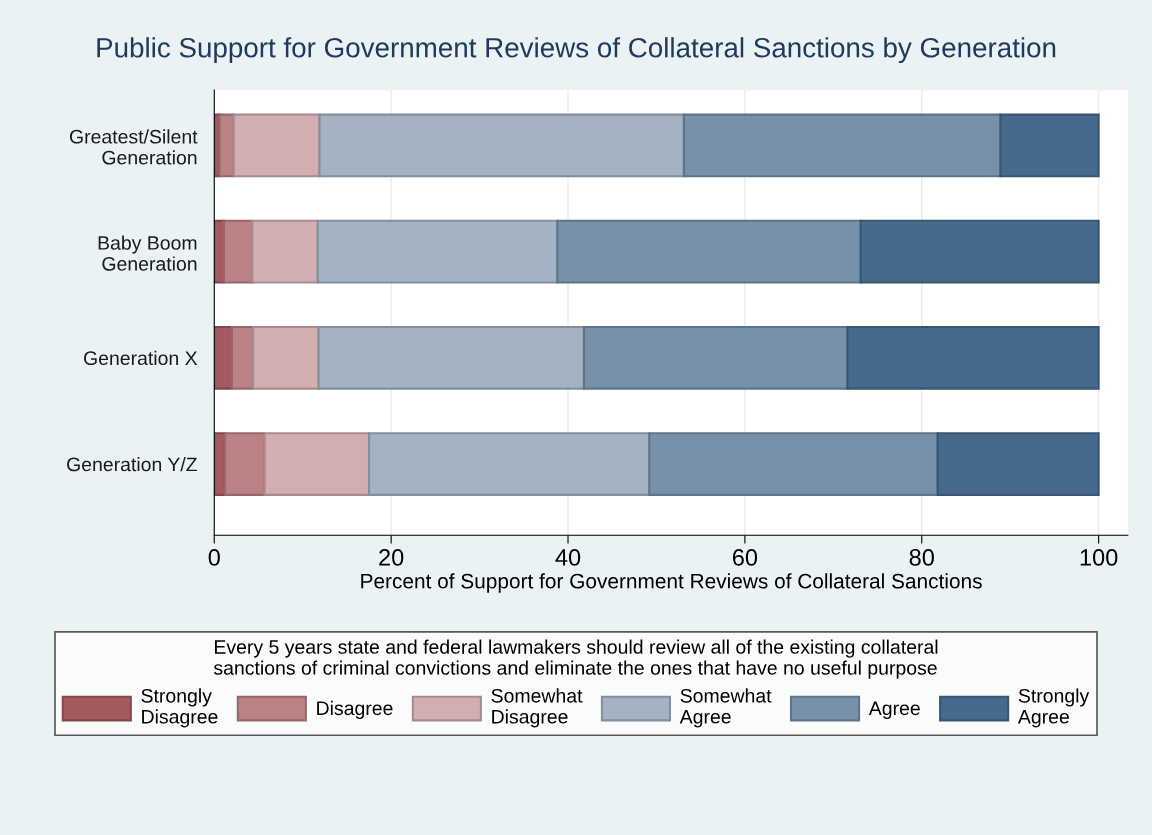  What do you see at coordinates (355, 709) in the screenshot?
I see `legend-label: Disagree` at bounding box center [355, 709].